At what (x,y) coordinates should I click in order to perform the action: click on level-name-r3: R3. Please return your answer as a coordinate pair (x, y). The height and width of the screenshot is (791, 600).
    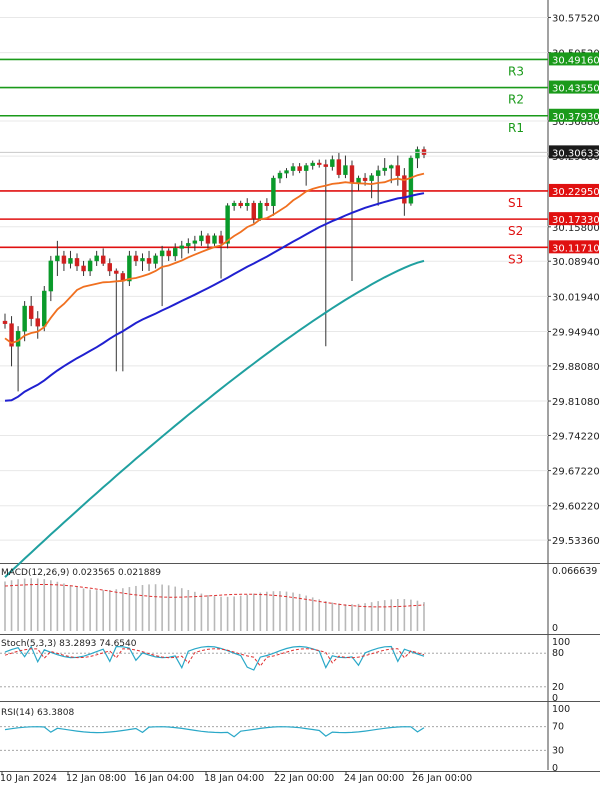
    Looking at the image, I should click on (516, 71).